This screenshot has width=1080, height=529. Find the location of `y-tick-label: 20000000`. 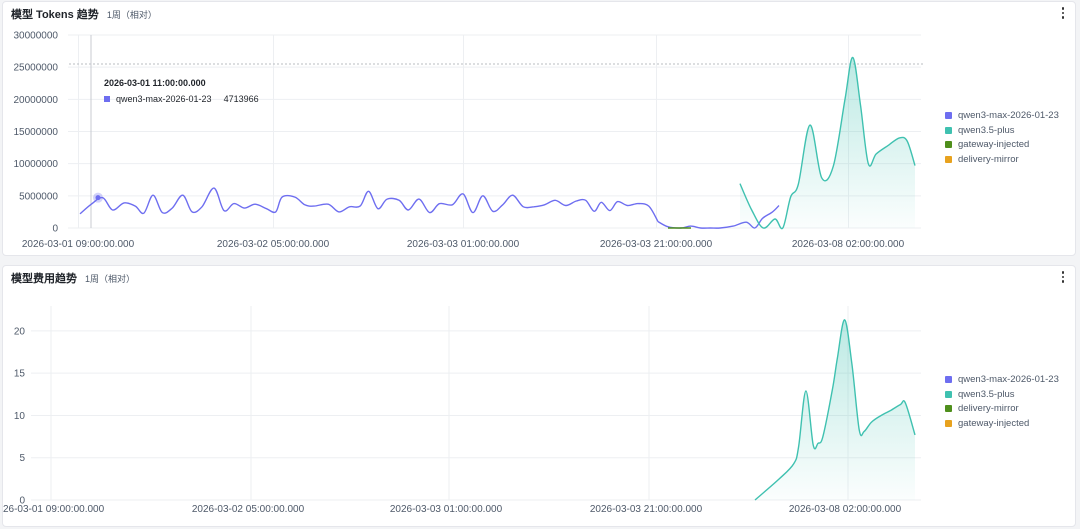

y-tick-label: 20000000 is located at coordinates (36, 100).